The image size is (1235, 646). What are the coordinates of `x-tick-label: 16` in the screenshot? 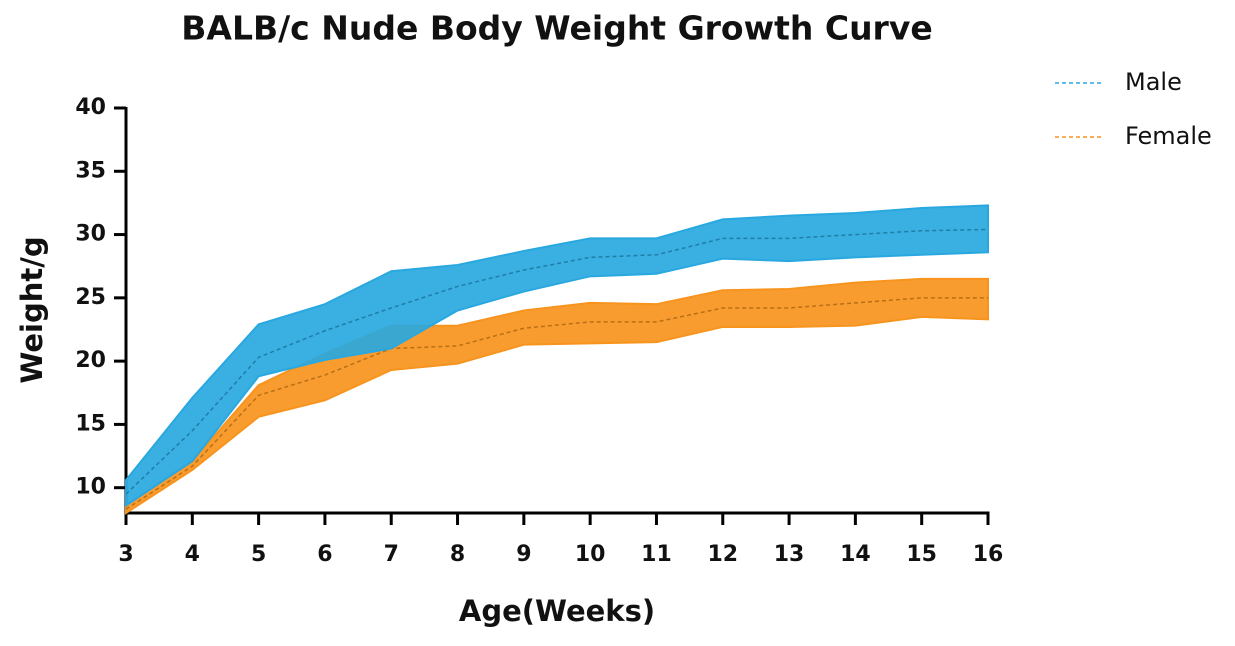 It's located at (988, 554).